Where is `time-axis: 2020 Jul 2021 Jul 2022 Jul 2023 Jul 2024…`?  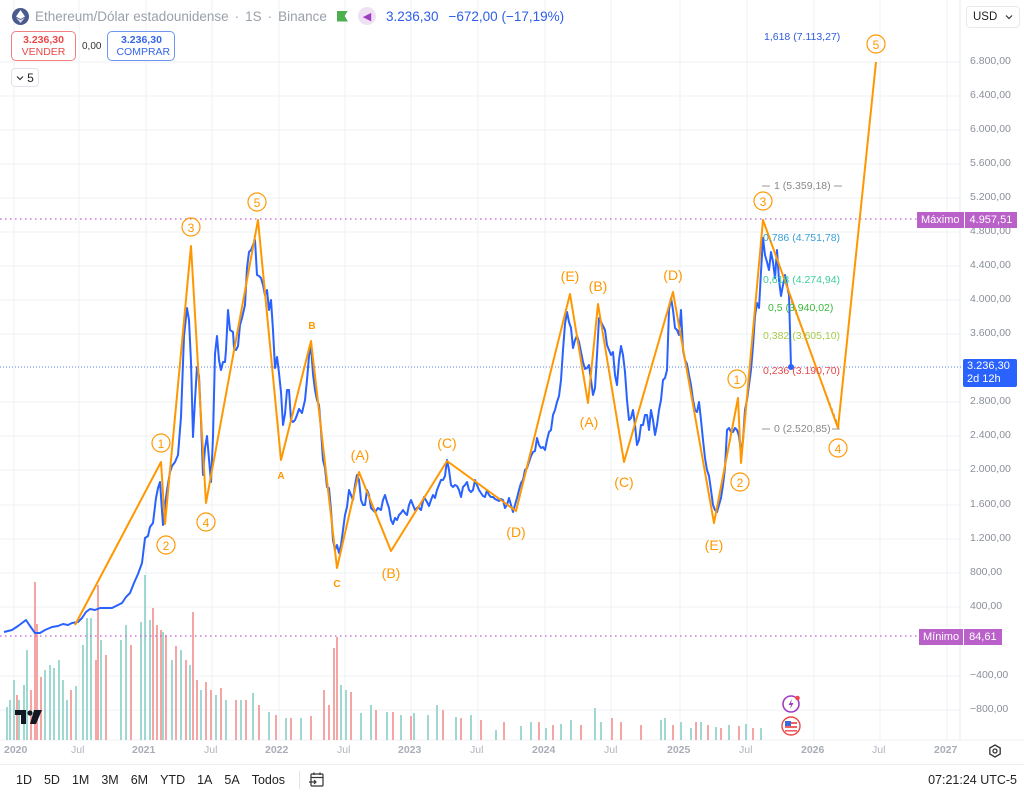
time-axis: 2020 Jul 2021 Jul 2022 Jul 2023 Jul 2024… is located at coordinates (481, 750).